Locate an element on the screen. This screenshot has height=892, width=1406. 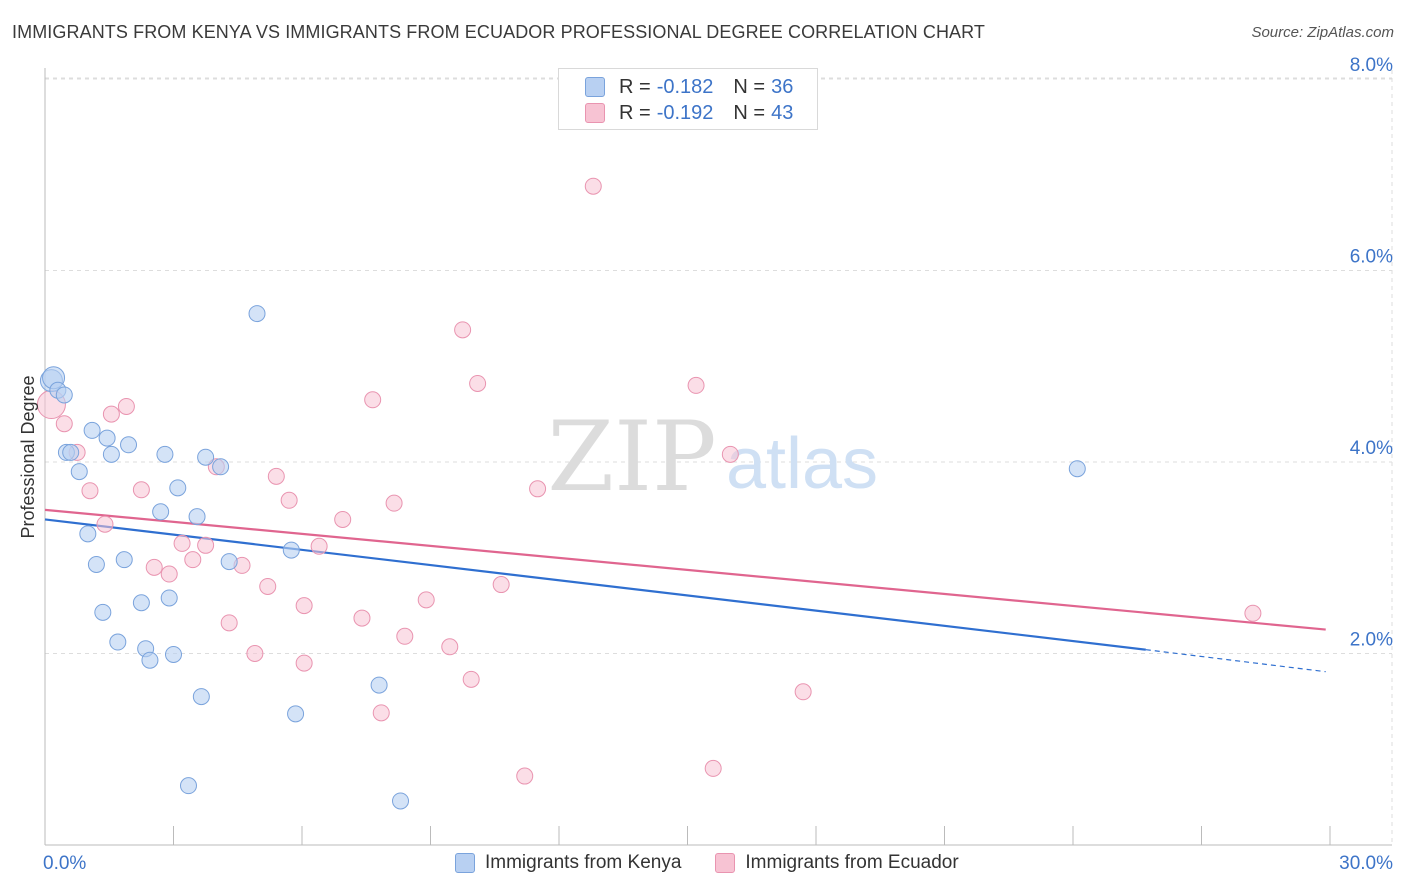
stats-legend: R = -0.182 N = 36 R = -0.192 N = 43 is located at coordinates (688, 99).